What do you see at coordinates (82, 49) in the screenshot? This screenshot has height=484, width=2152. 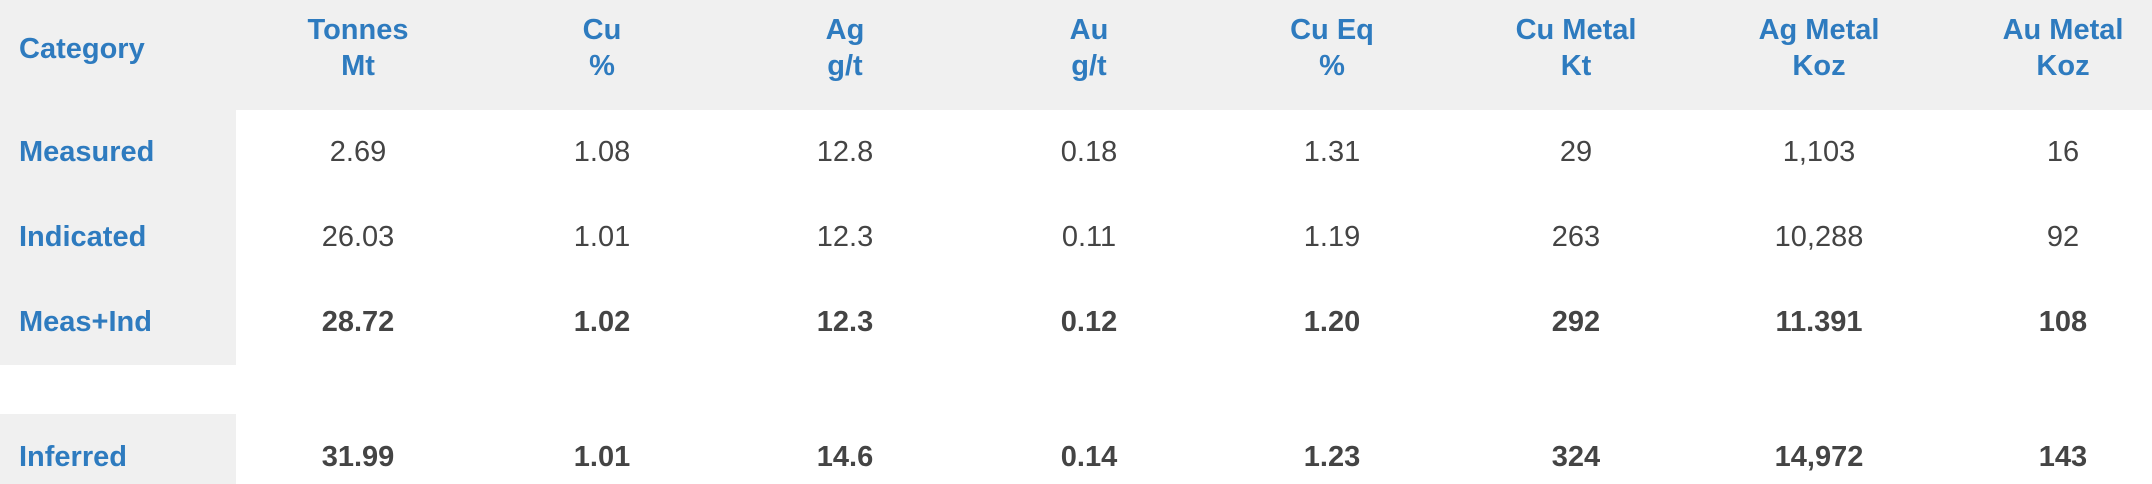 I see `header-label: Category` at bounding box center [82, 49].